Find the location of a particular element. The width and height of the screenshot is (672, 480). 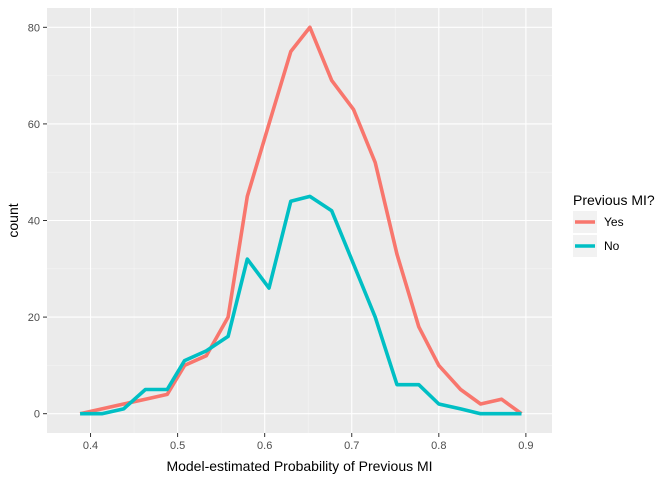

y-axis-title: count is located at coordinates (13, 220).